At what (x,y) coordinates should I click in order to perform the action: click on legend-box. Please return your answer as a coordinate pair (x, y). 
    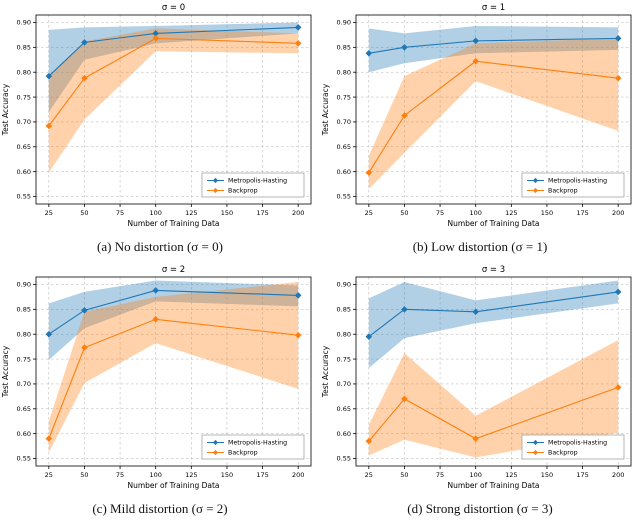
    Looking at the image, I should click on (253, 447).